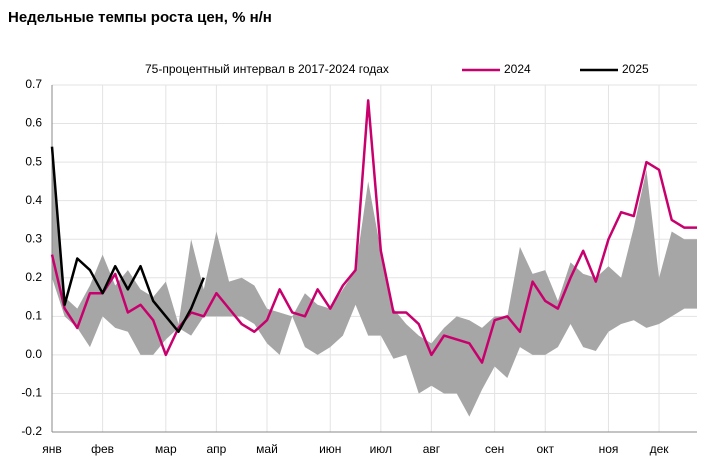  What do you see at coordinates (31, 393) in the screenshot?
I see `y-tick-label: -0.1` at bounding box center [31, 393].